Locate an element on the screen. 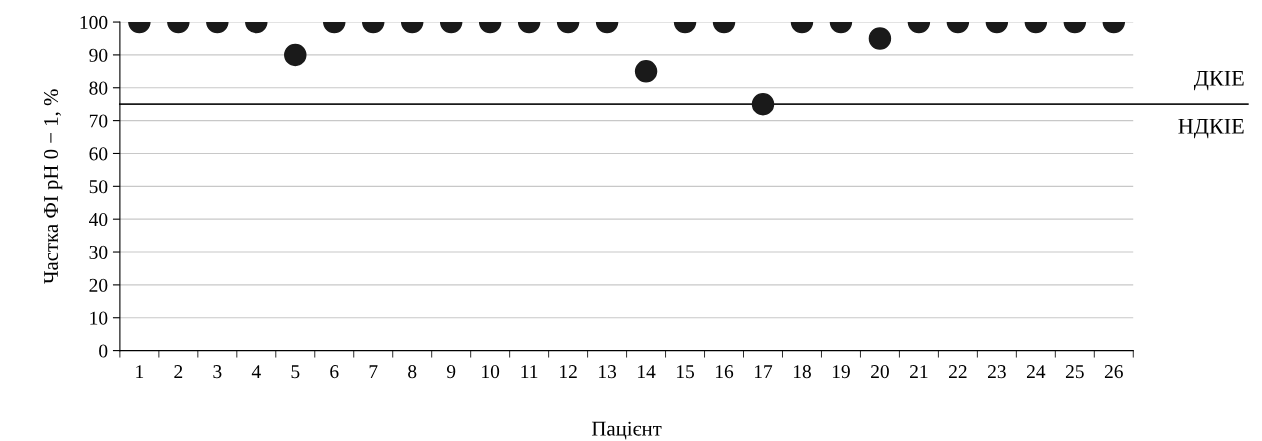 Image resolution: width=1262 pixels, height=441 pixels. x-tick-label: 2 is located at coordinates (178, 371).